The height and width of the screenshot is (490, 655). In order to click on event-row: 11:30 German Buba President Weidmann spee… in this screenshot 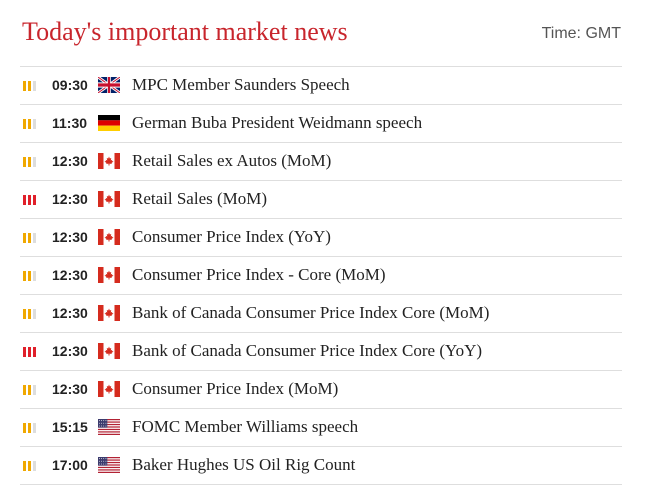, I will do `click(321, 124)`.